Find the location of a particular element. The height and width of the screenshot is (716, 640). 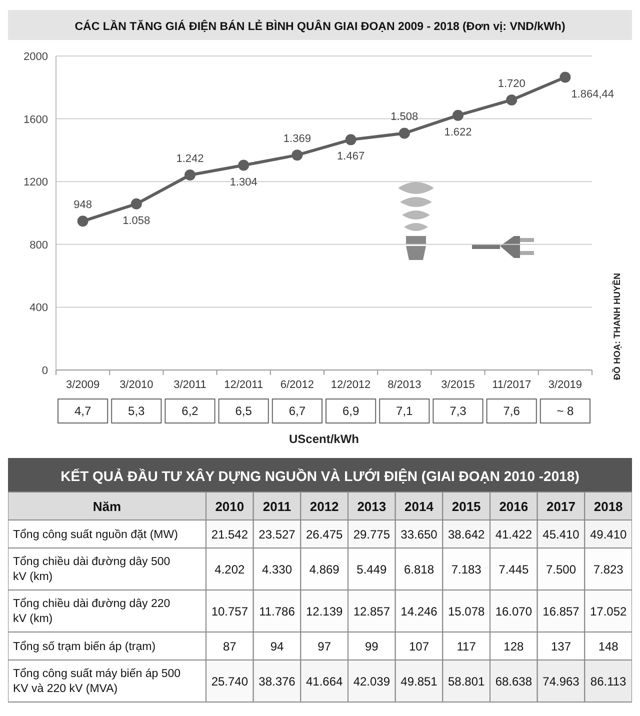

data-label: 87 is located at coordinates (229, 647).